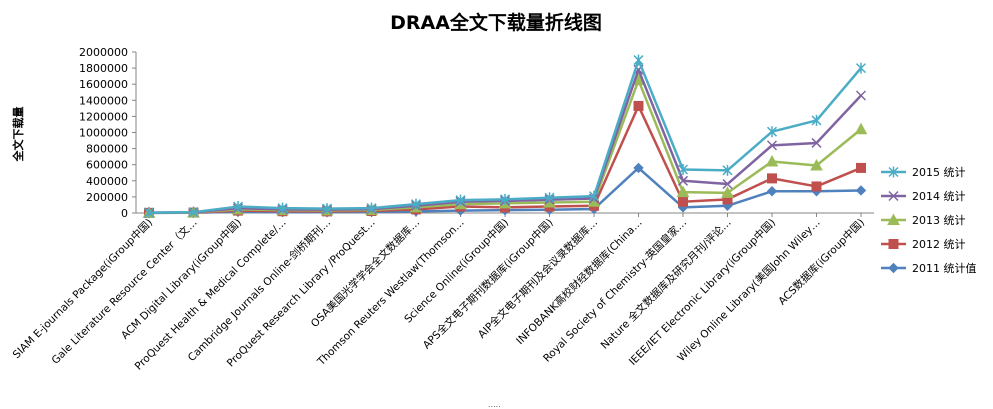 This screenshot has height=409, width=993. I want to click on legend-entry: 2013 统计, so click(923, 220).